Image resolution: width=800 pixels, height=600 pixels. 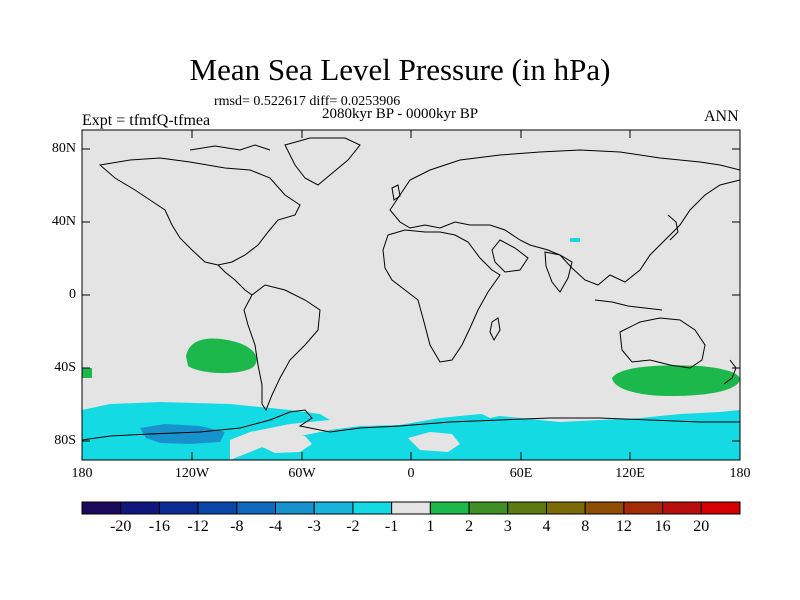 What do you see at coordinates (400, 114) in the screenshot?
I see `period-line: 2080kyr BP - 0000kyr BP` at bounding box center [400, 114].